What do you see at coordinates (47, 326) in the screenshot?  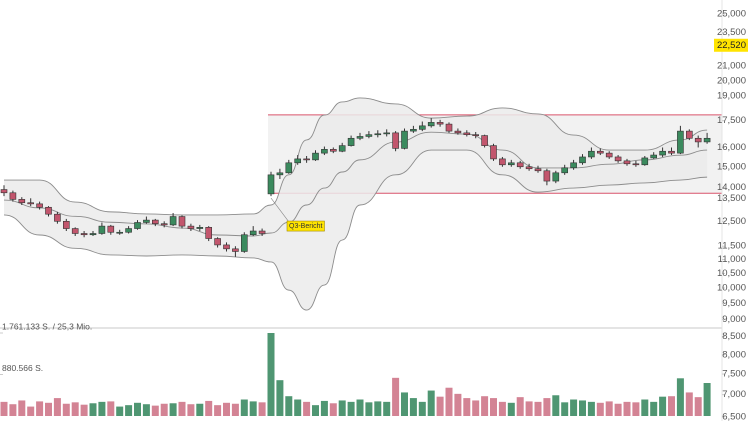 I see `y2-tick-label: 1.761.133 S. / 25,3 Mio.` at bounding box center [47, 326].